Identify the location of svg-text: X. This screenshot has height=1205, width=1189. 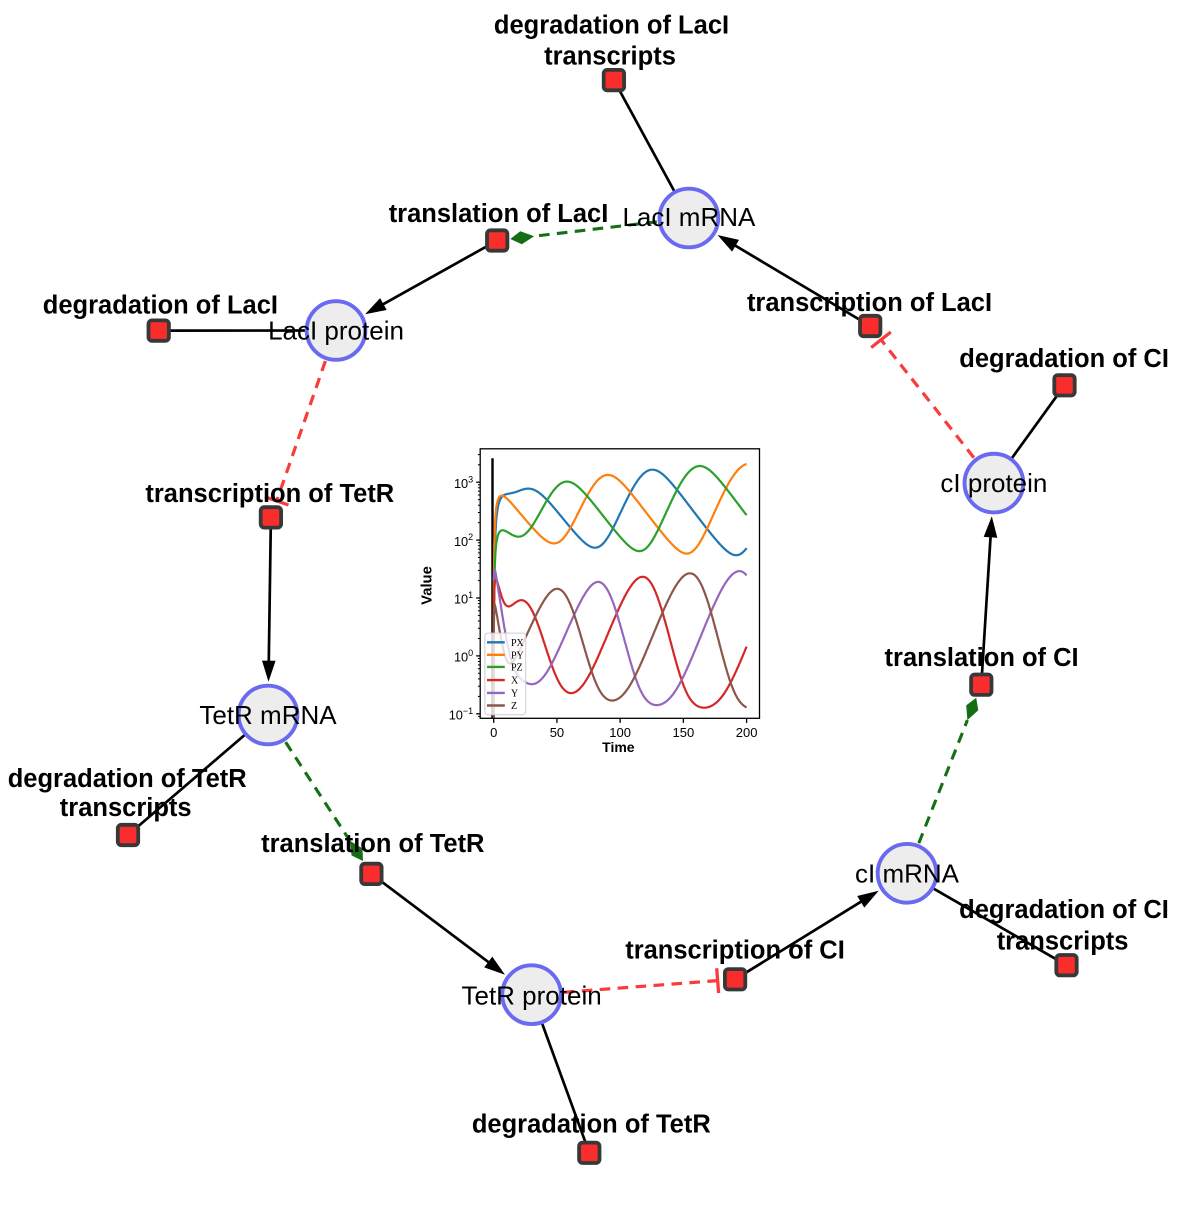
(515, 681).